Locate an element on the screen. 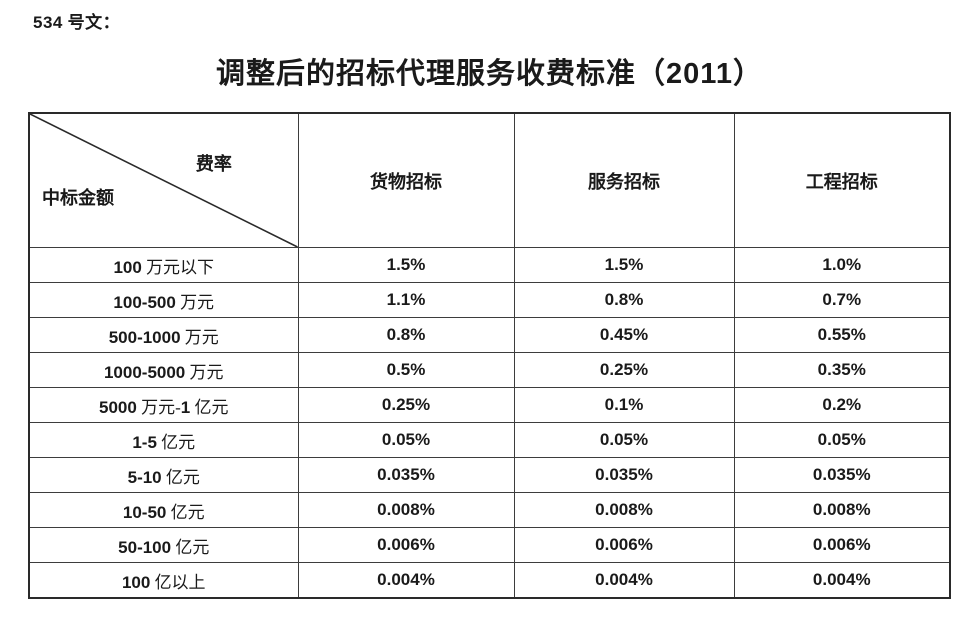 Image resolution: width=979 pixels, height=629 pixels. row-label-cell: 50-100 亿元 is located at coordinates (163, 545).